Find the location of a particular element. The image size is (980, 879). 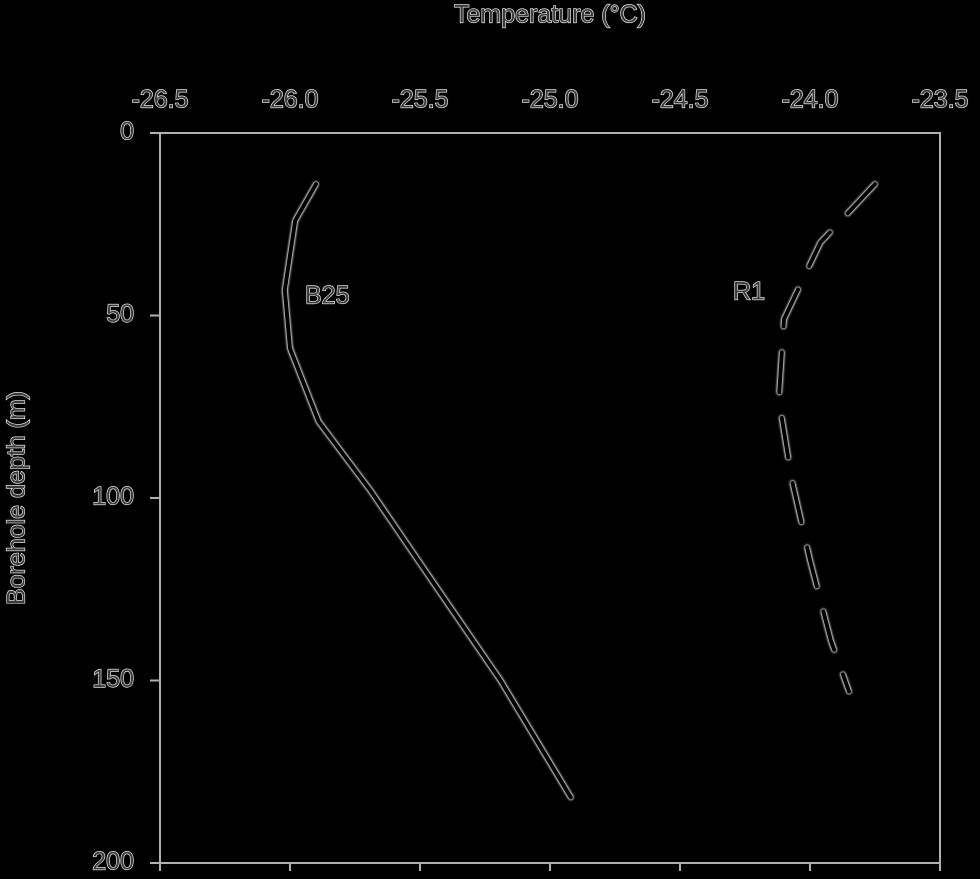

x-tick-label: -23.5 is located at coordinates (940, 100).